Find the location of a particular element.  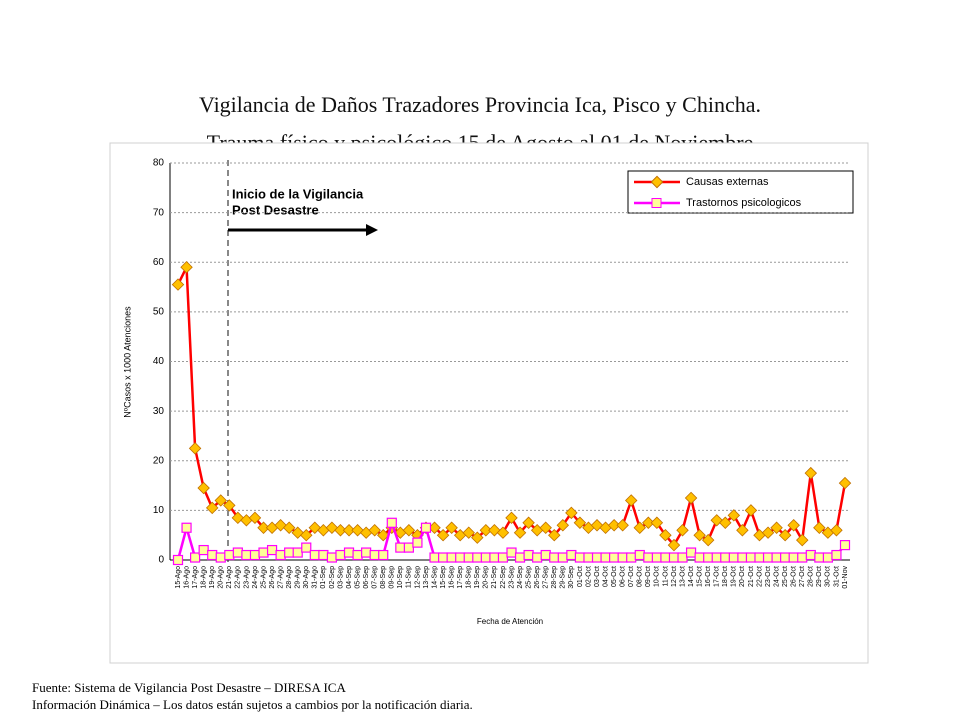

x-tick-label: 29-Ago is located at coordinates (298, 577).